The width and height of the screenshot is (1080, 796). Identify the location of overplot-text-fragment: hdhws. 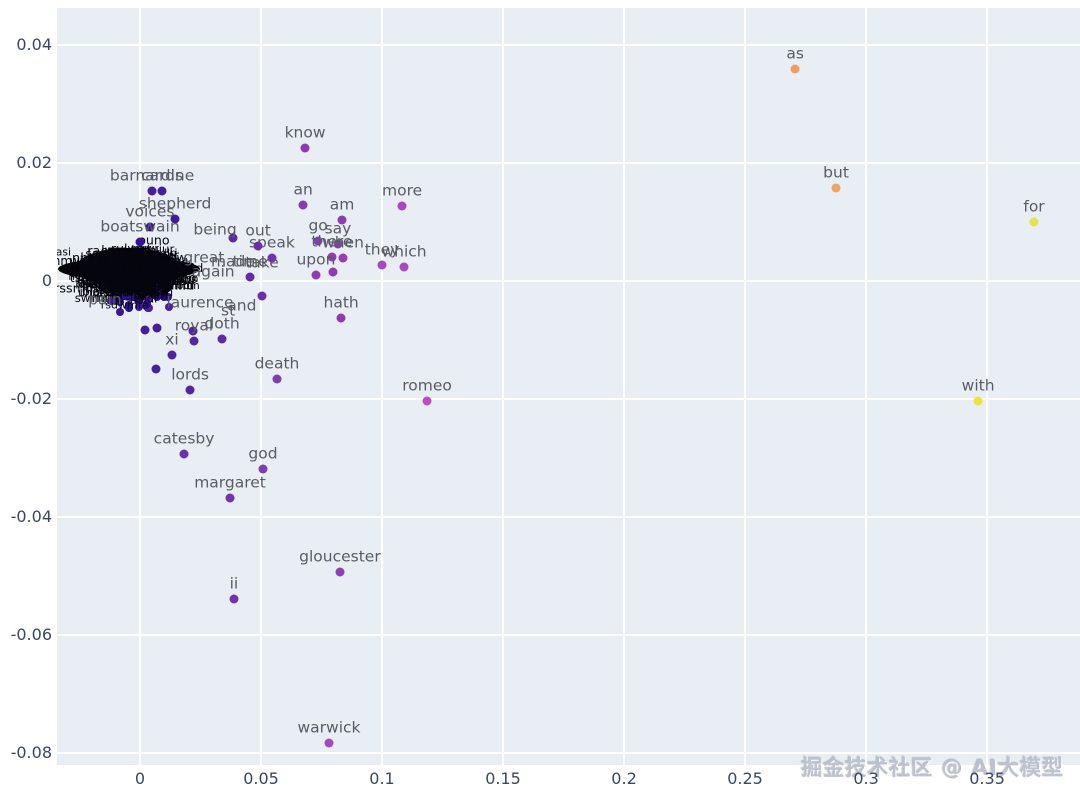
(127, 272).